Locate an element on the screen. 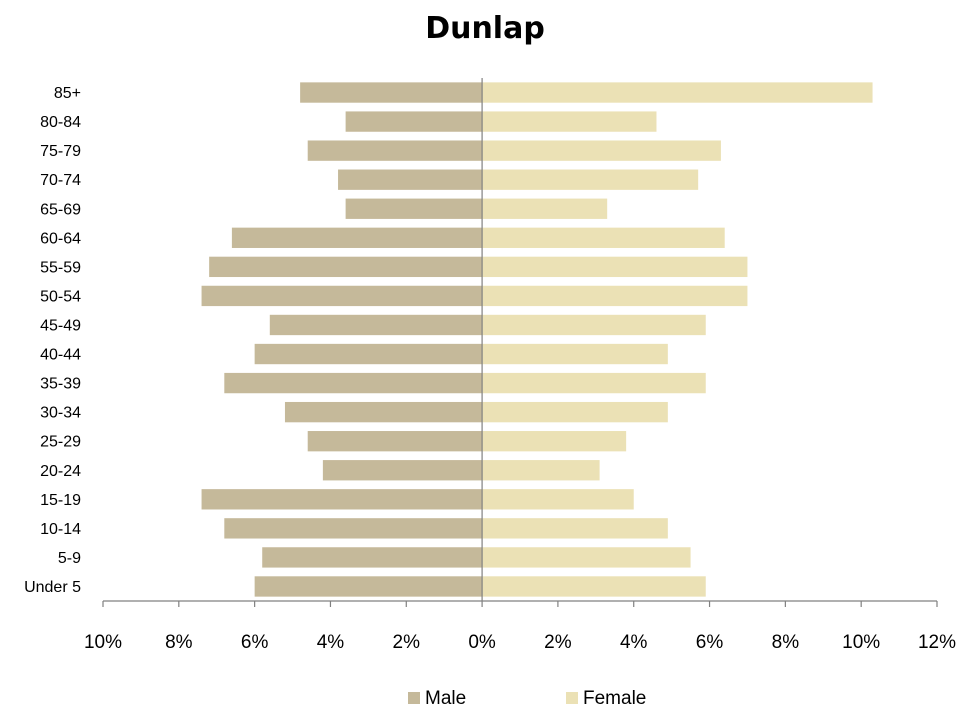 The image size is (979, 713). x-tick-label: 12% is located at coordinates (937, 642).